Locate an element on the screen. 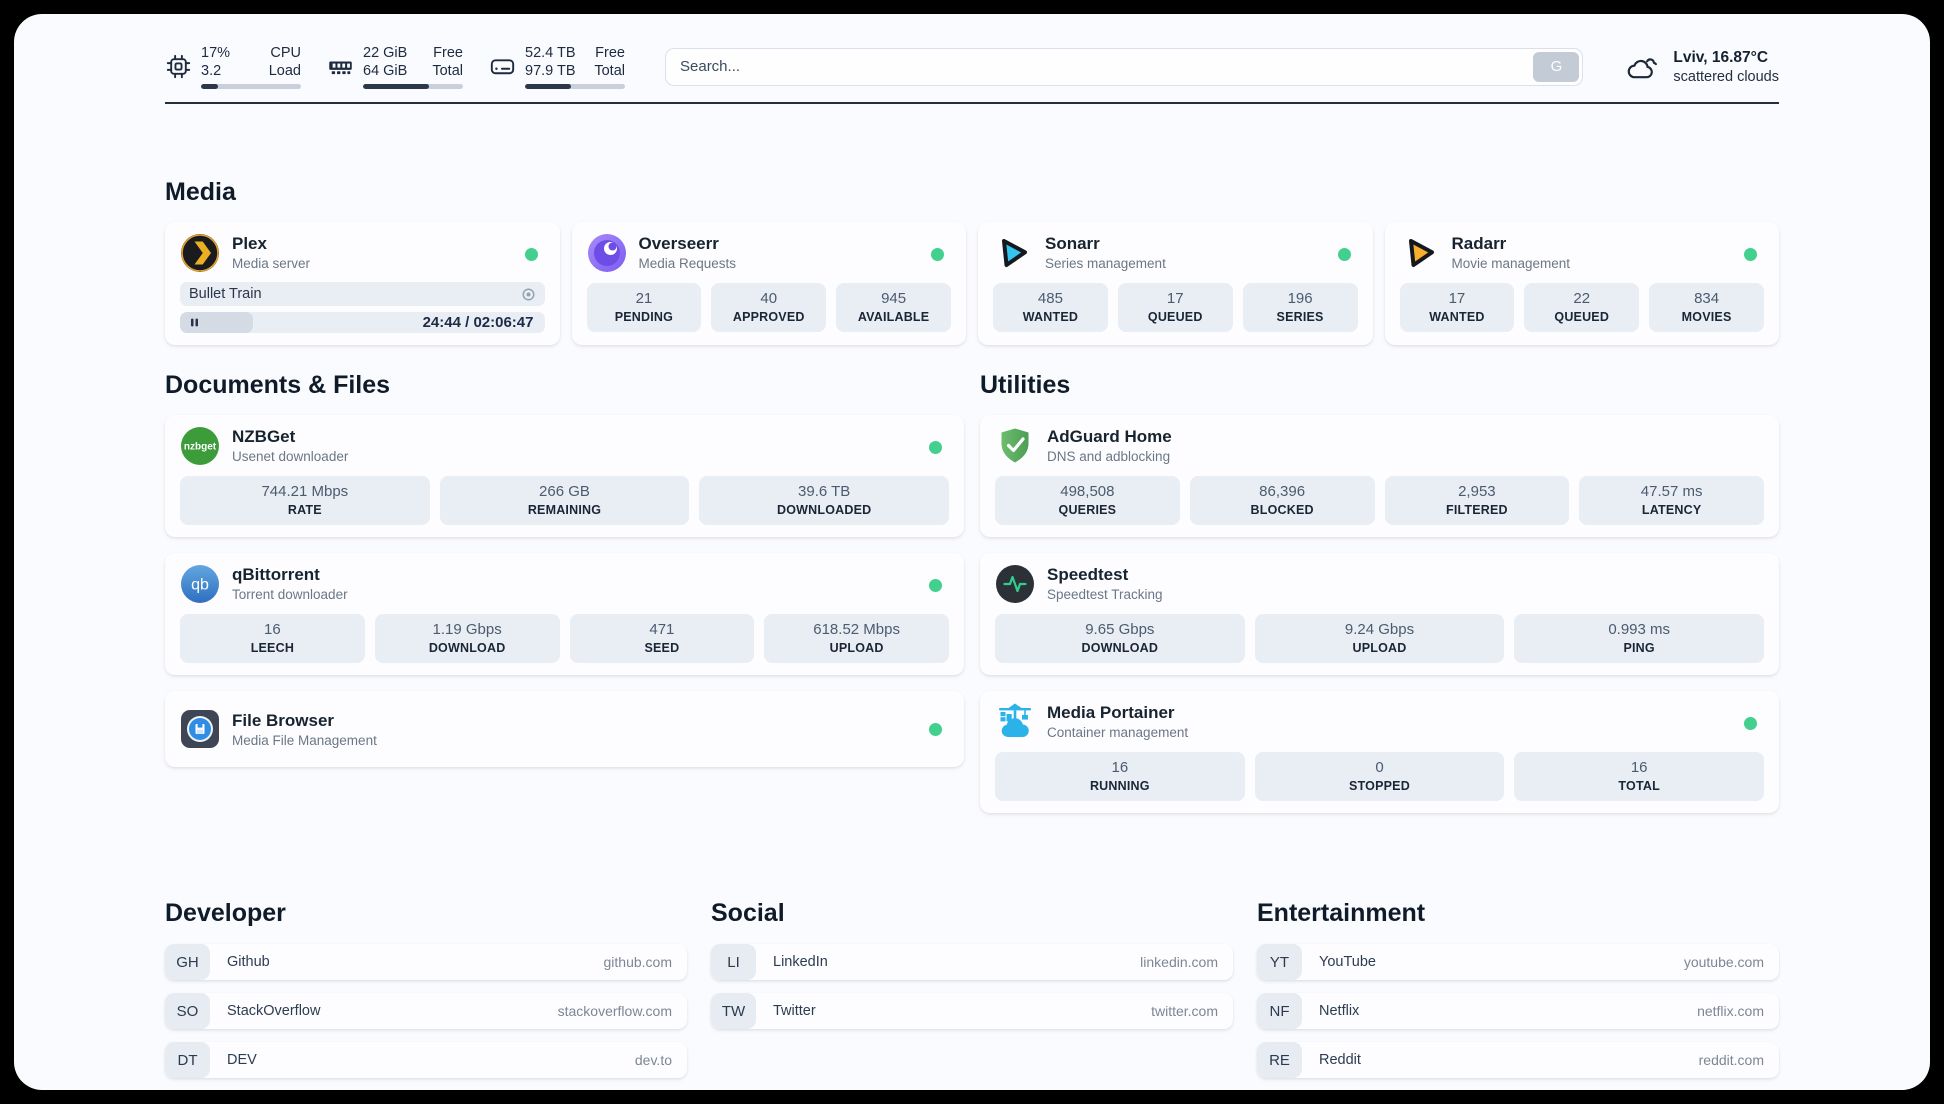  stat-box: 0.993 ms PING is located at coordinates (1639, 639).